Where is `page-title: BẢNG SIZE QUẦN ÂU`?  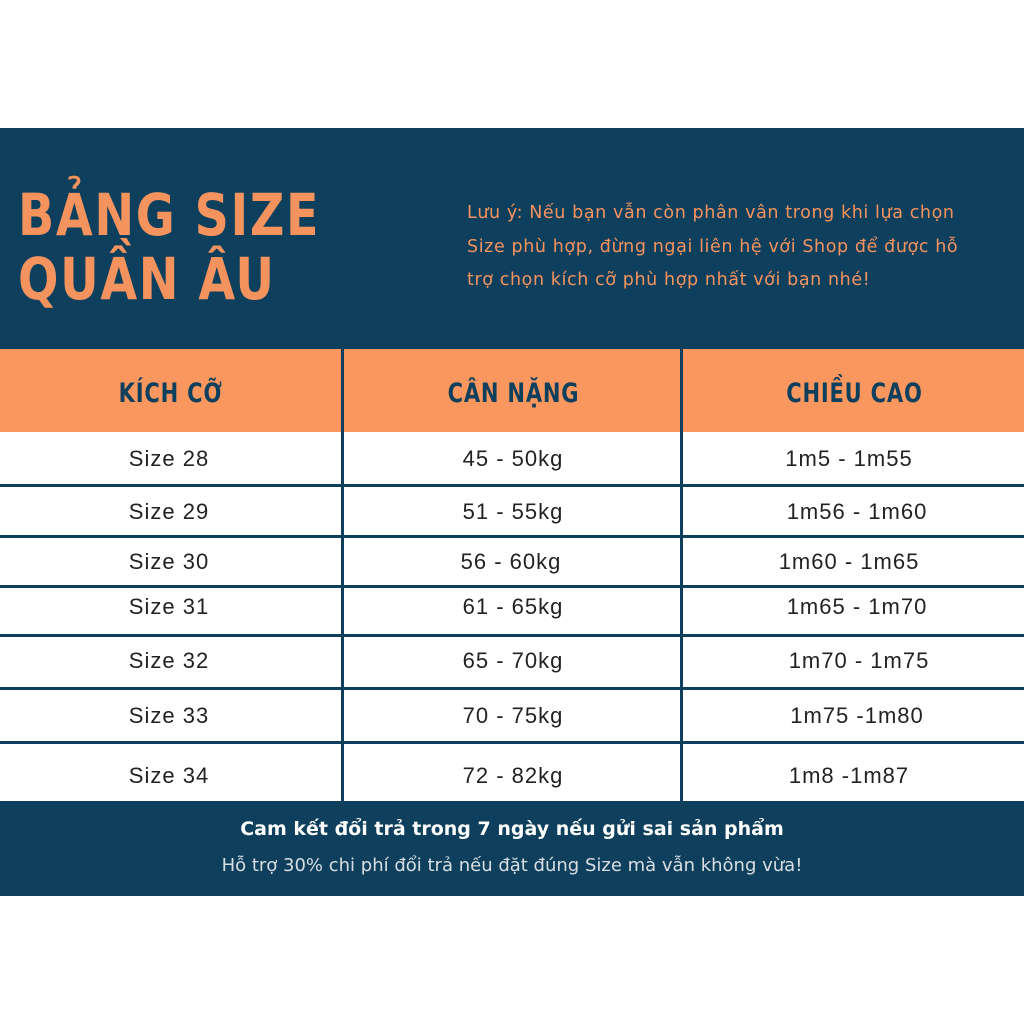
page-title: BẢNG SIZE QUẦN ÂU is located at coordinates (182, 247).